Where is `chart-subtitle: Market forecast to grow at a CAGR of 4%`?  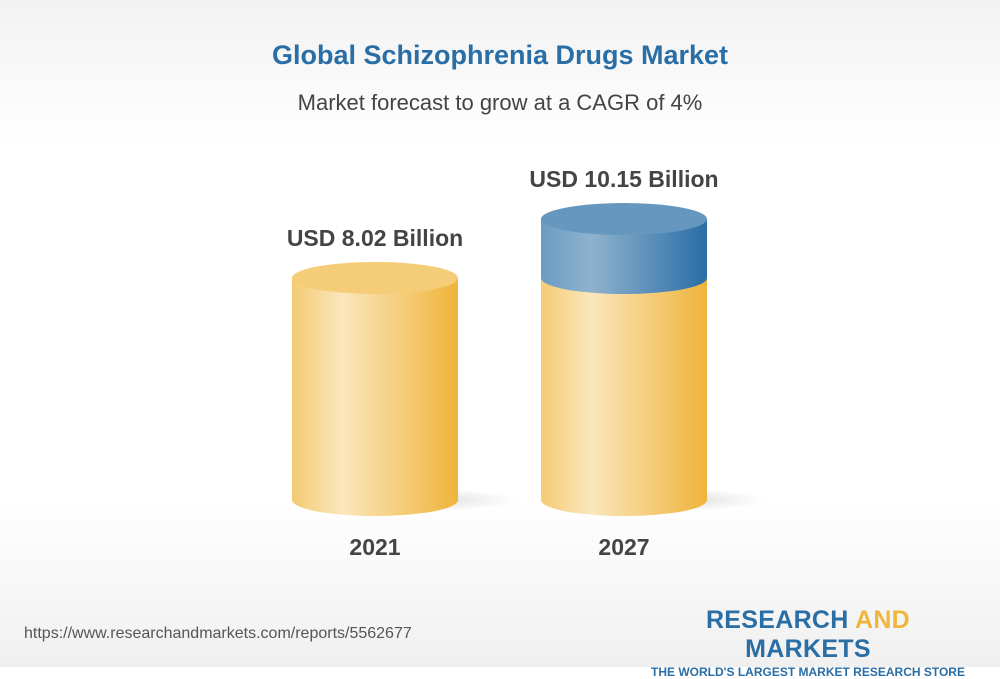
chart-subtitle: Market forecast to grow at a CAGR of 4% is located at coordinates (500, 102).